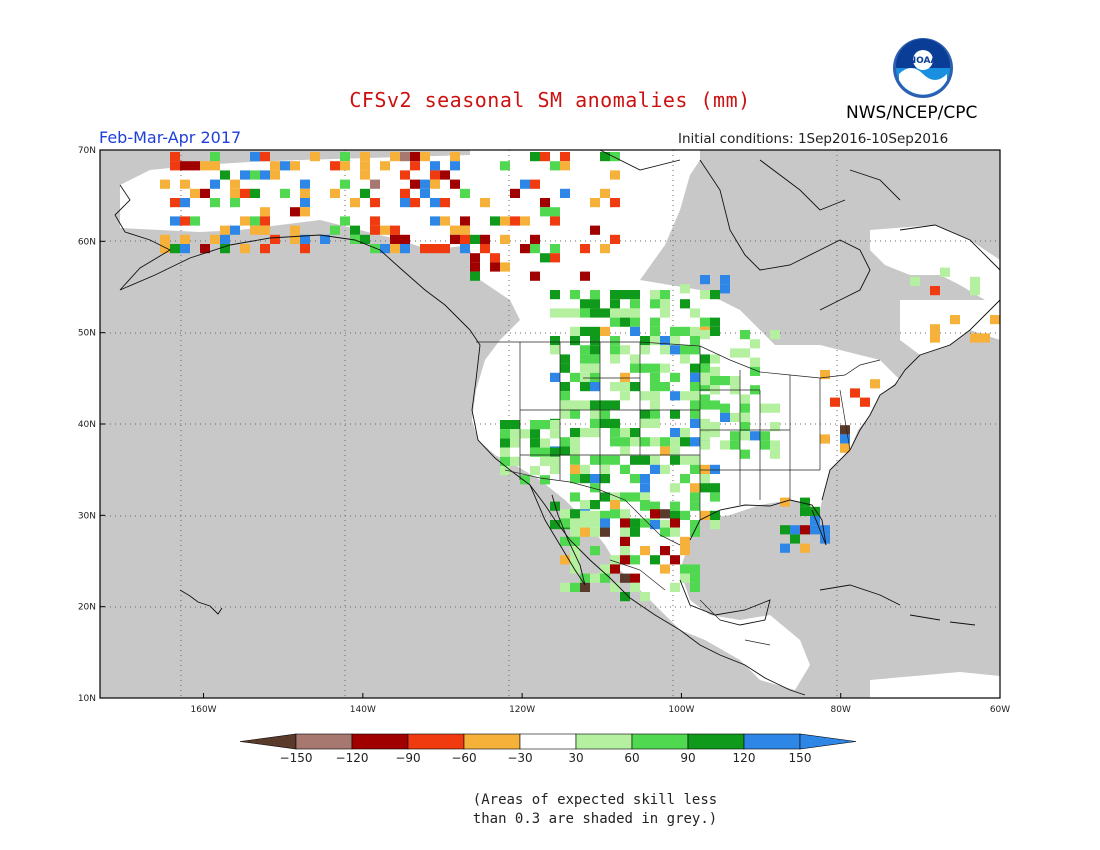  I want to click on coastline-alaska, so click(292, 257).